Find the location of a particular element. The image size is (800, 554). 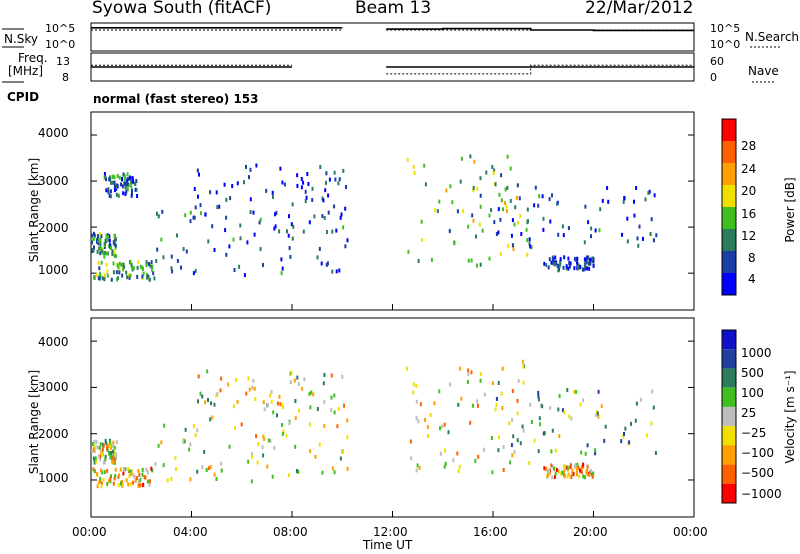

power-cbar-tick-8: 8 is located at coordinates (752, 258).